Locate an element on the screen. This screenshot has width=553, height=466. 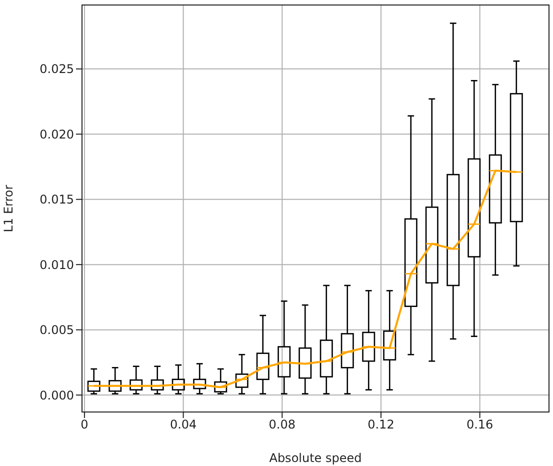
y-tick-label: 0.000 is located at coordinates (57, 395).